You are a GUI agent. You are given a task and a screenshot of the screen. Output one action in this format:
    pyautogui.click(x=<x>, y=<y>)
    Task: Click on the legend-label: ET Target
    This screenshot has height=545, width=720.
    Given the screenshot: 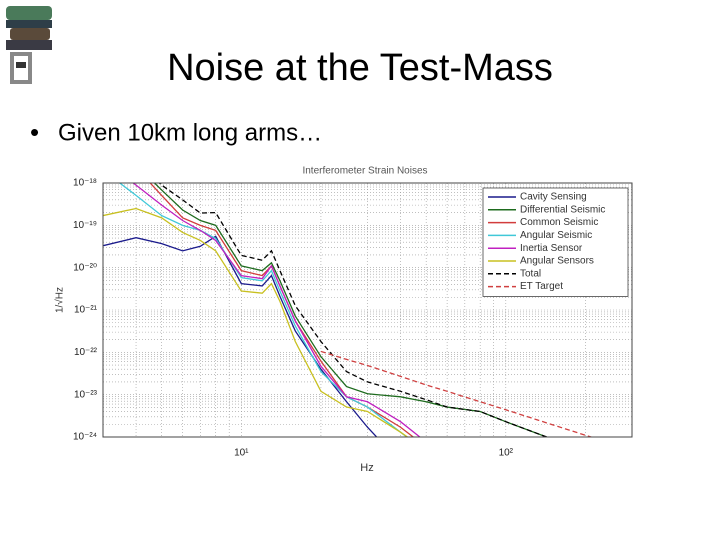 What is the action you would take?
    pyautogui.click(x=541, y=286)
    